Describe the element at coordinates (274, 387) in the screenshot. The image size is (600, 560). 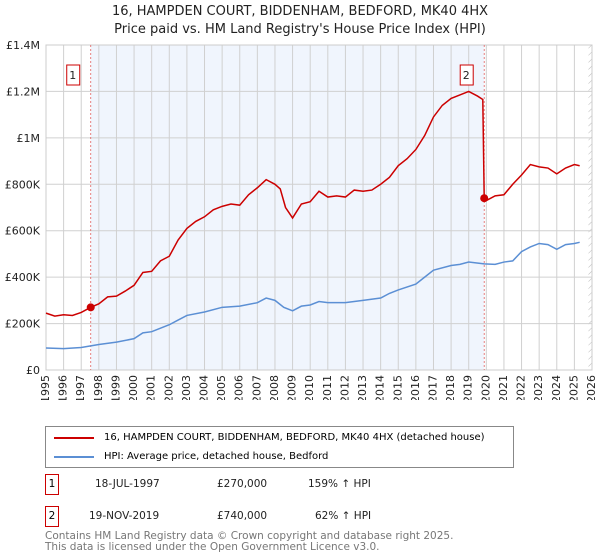
I see `x-tick-label: 2008` at that location.